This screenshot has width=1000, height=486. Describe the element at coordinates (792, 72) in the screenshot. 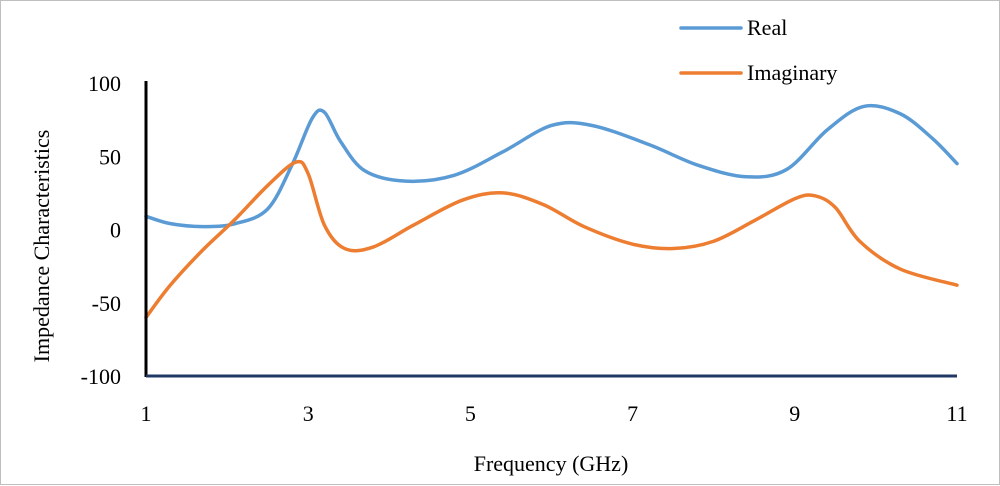

I see `legend-label-imaginary: Imaginary` at that location.